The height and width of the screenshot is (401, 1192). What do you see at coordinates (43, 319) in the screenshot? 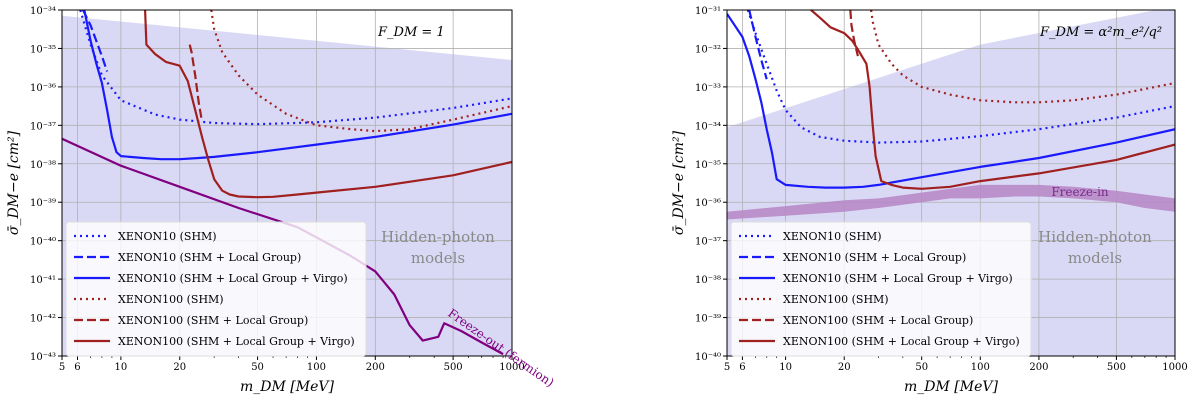
I see `y-tick-label: 10⁻⁴²` at bounding box center [43, 319].